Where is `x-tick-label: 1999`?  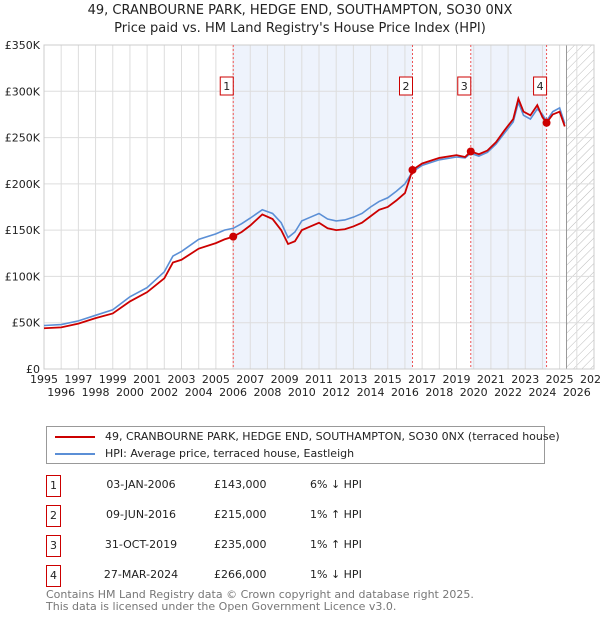 x-tick-label: 1999 is located at coordinates (113, 379).